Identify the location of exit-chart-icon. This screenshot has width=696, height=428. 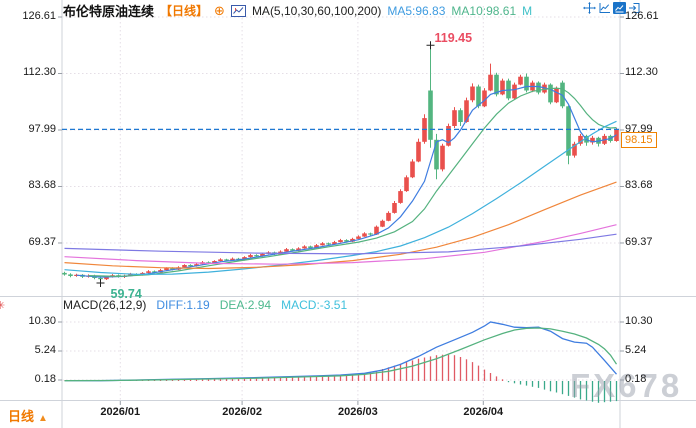
(634, 8).